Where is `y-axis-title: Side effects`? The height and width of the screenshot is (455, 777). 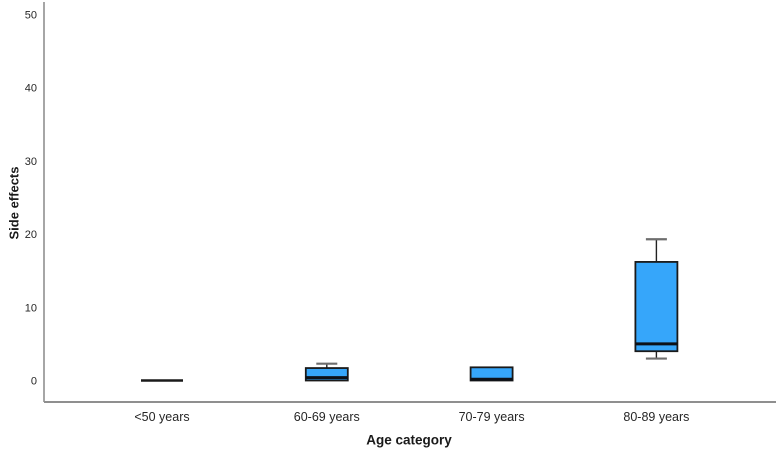 y-axis-title: Side effects is located at coordinates (14, 203).